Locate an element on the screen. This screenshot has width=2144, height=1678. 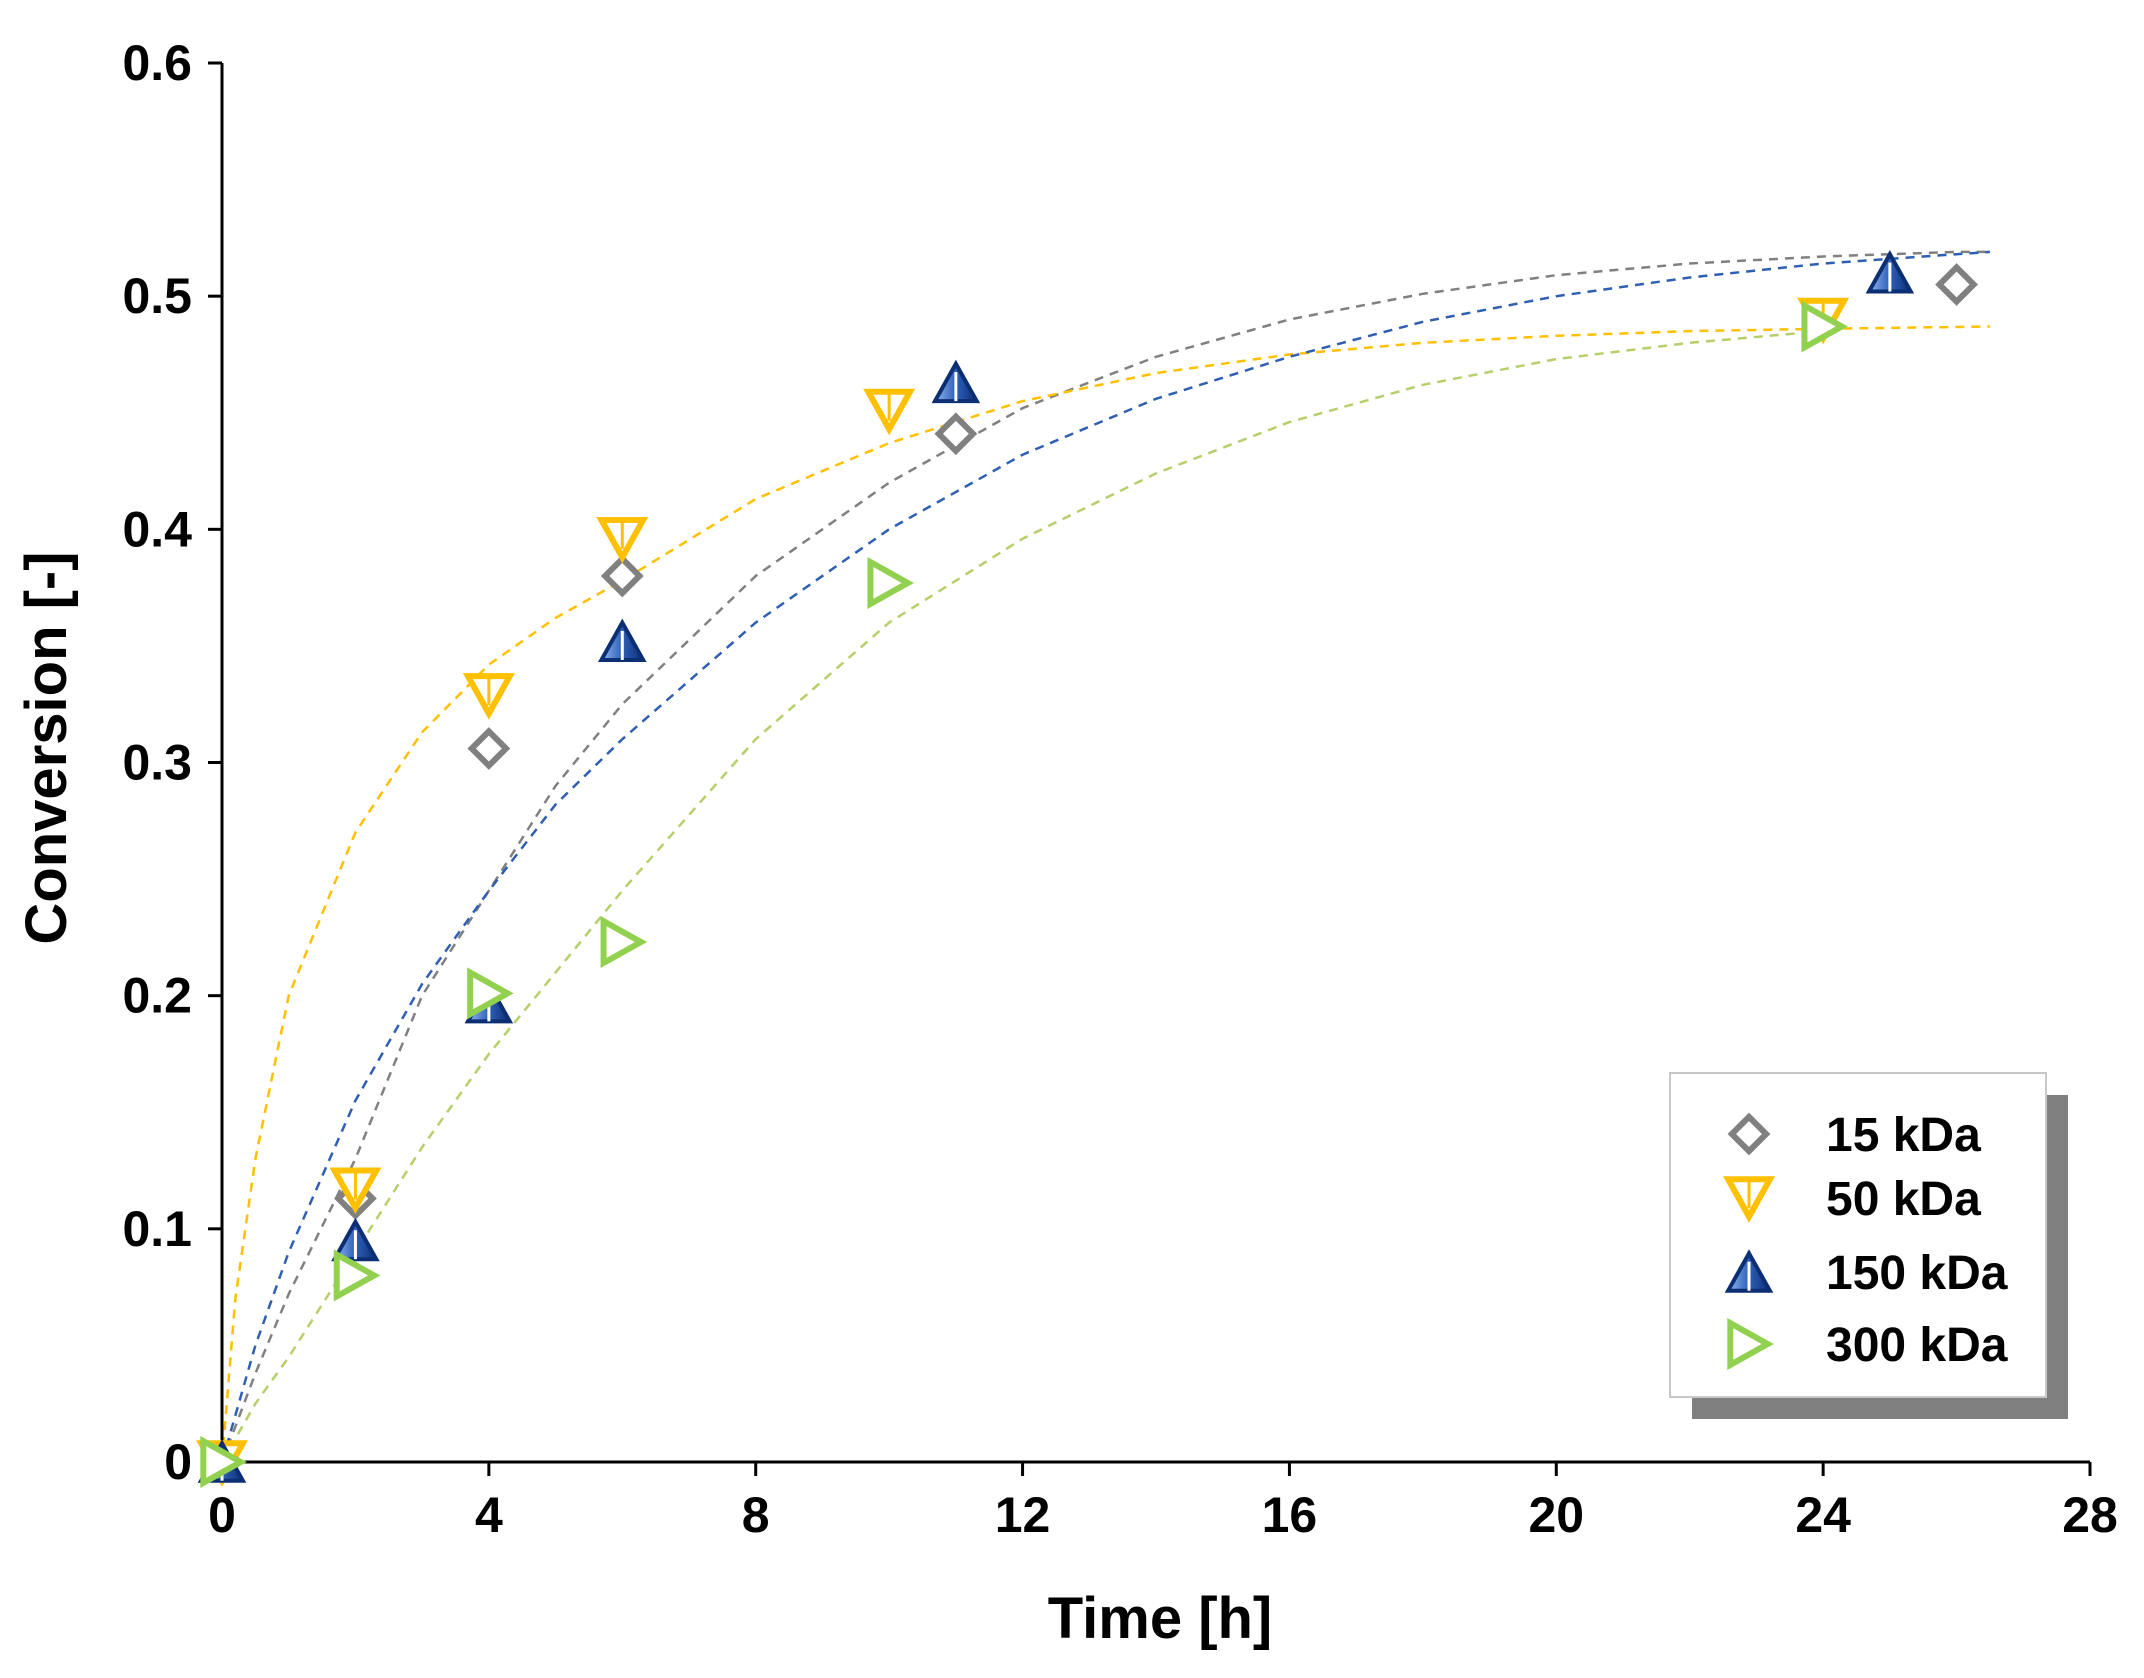
x-tick-label: 12 is located at coordinates (1023, 1515).